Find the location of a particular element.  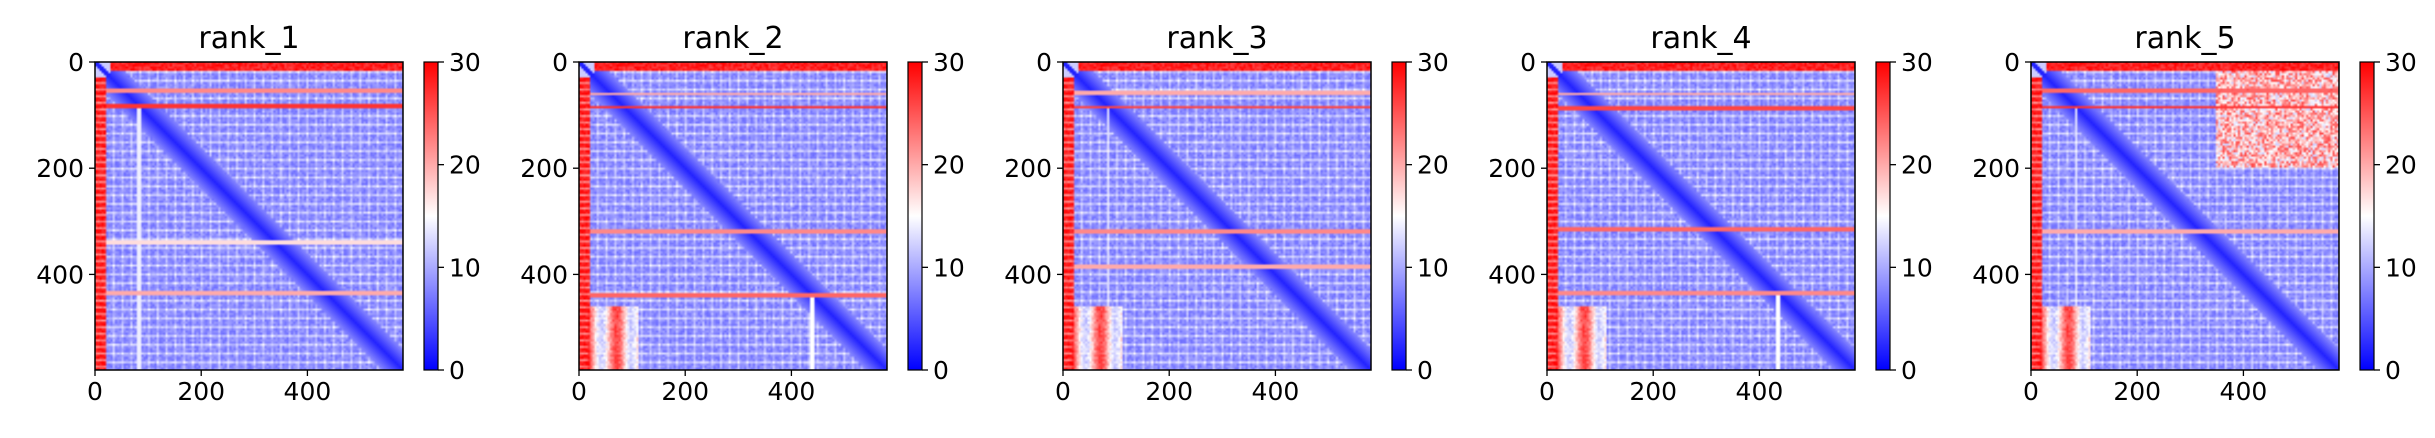

panel-title: rank_1 is located at coordinates (248, 38).